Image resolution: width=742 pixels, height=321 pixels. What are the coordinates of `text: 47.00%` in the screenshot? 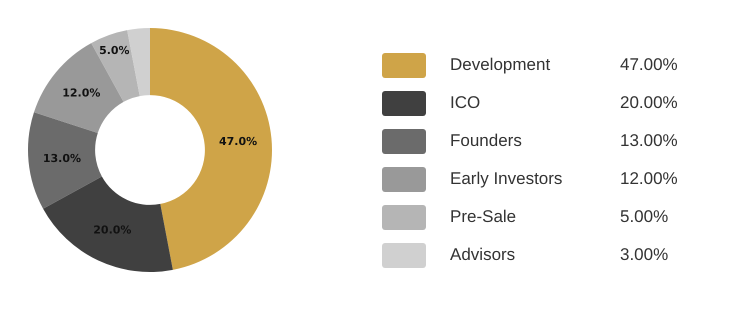 It's located at (649, 65).